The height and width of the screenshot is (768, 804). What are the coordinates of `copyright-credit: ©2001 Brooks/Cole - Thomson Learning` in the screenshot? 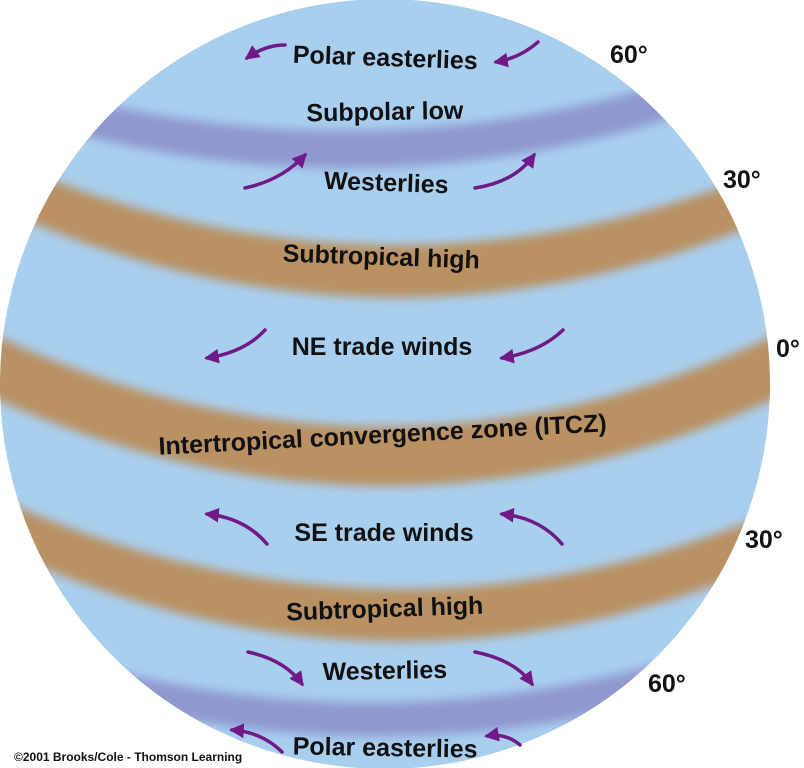 It's located at (128, 757).